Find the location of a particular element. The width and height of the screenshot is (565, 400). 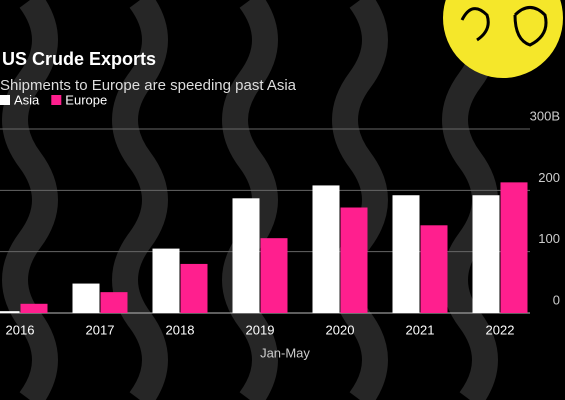

x-tick-label: 2017 is located at coordinates (100, 329).